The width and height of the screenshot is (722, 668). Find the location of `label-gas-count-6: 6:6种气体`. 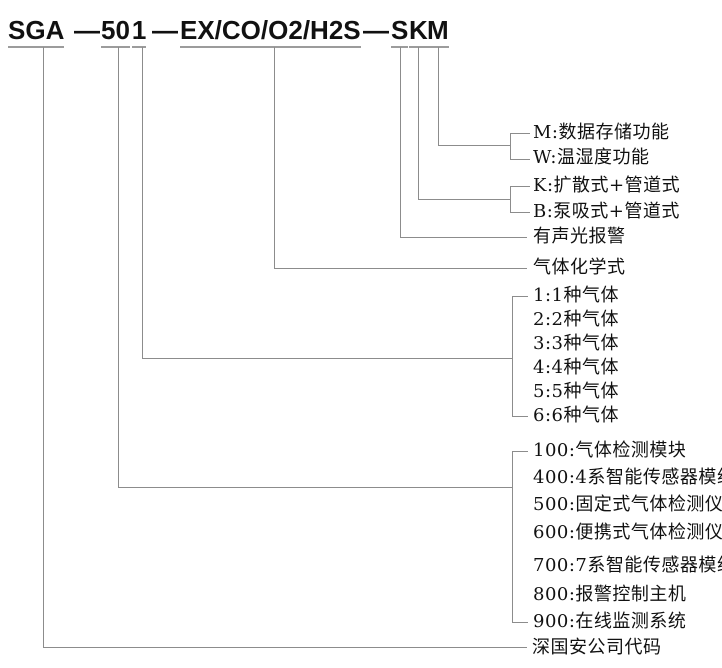

label-gas-count-6: 6:6种气体 is located at coordinates (576, 415).